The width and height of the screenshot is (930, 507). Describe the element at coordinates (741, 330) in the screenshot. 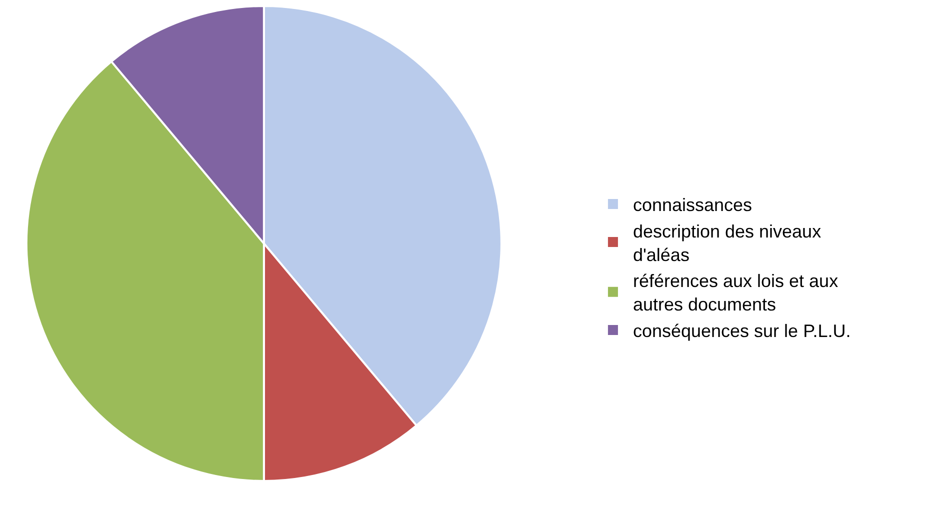

I see `legend-label: conséquences sur le P.L.U.` at that location.